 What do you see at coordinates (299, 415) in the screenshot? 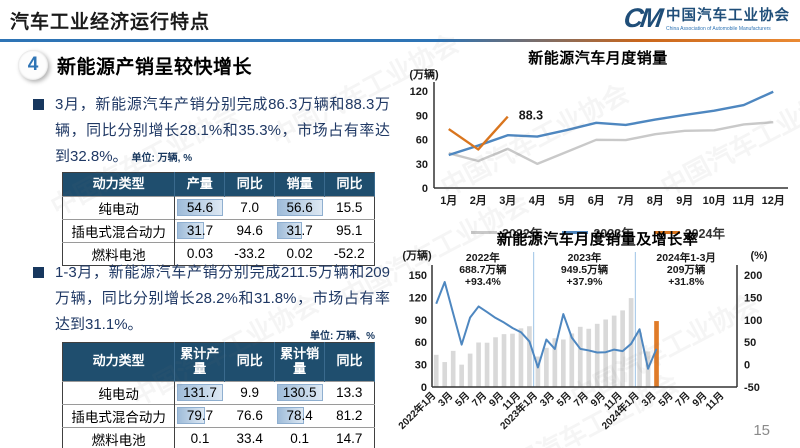
I see `table-cell: 78.4` at bounding box center [299, 415].